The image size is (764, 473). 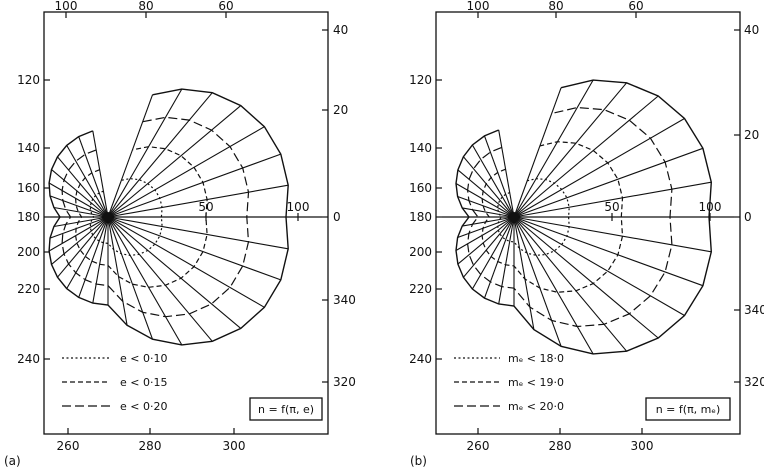 What do you see at coordinates (420, 148) in the screenshot?
I see `panel-b-left-tick-label: 140` at bounding box center [420, 148].